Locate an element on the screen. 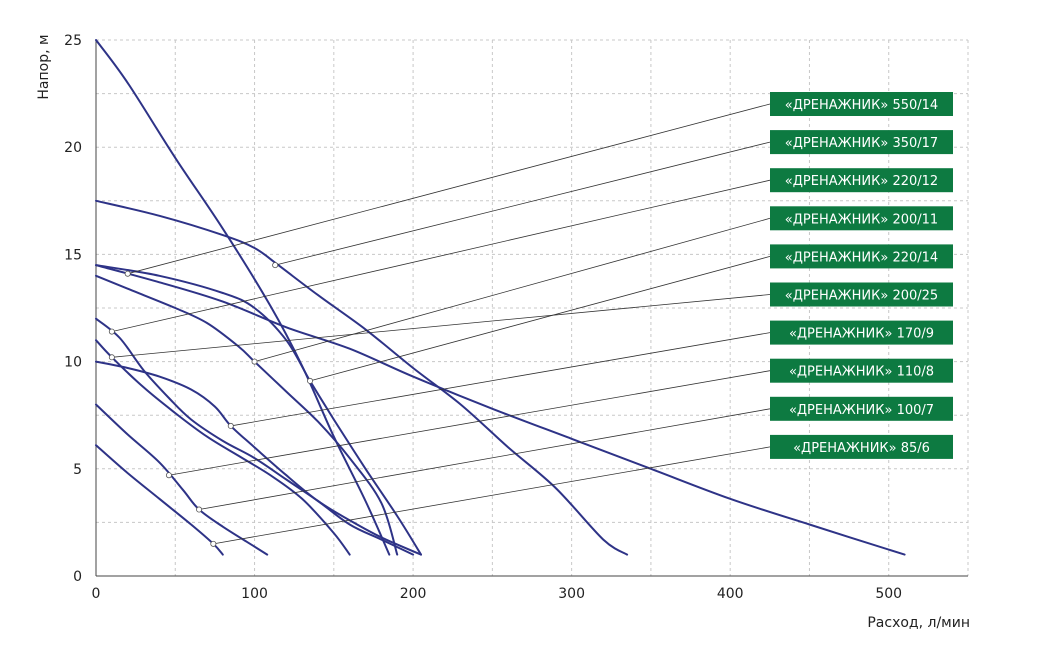 The image size is (1046, 647). legend-label: «ДРЕНАЖНИК» 220/14 is located at coordinates (861, 257).